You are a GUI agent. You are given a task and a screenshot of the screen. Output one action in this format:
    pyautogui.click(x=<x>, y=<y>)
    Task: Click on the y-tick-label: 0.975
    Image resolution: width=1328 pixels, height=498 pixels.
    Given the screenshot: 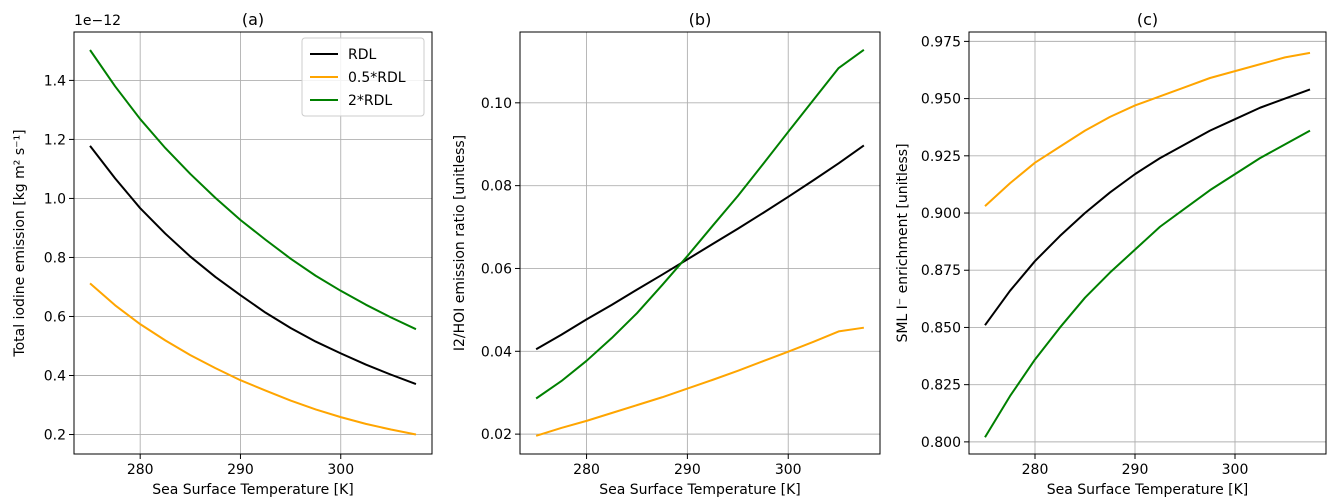 What is the action you would take?
    pyautogui.click(x=941, y=42)
    